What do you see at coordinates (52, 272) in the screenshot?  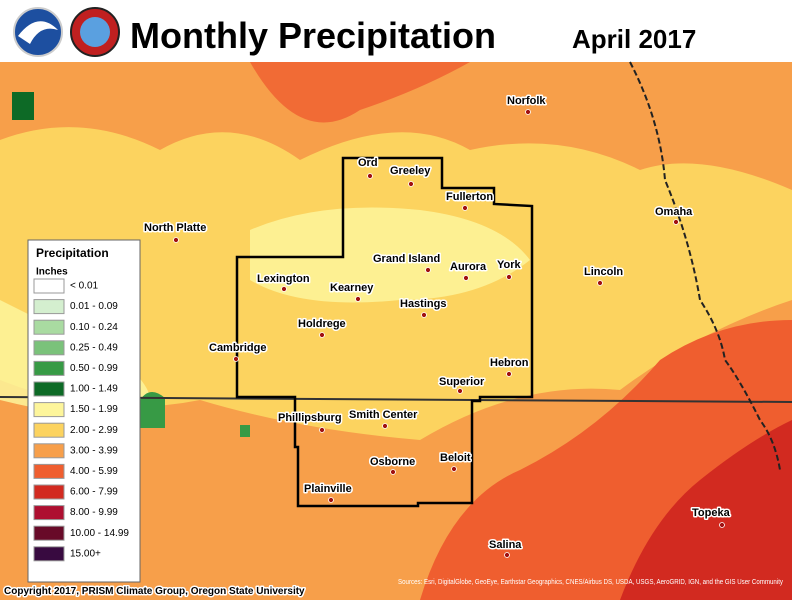 I see `legend-units: Inches` at bounding box center [52, 272].